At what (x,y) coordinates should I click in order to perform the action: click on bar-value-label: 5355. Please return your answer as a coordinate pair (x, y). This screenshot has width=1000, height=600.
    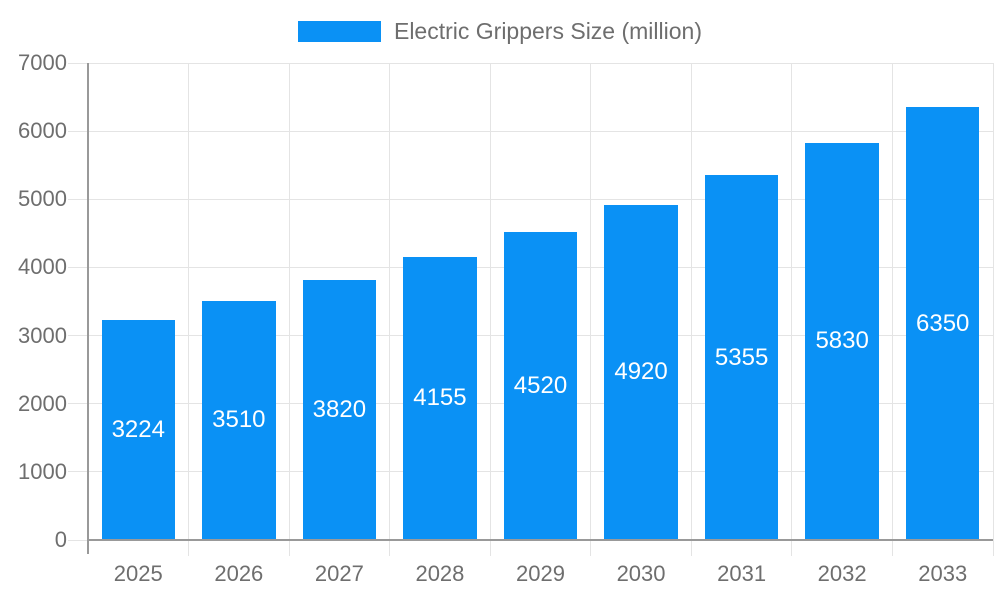
    Looking at the image, I should click on (741, 357).